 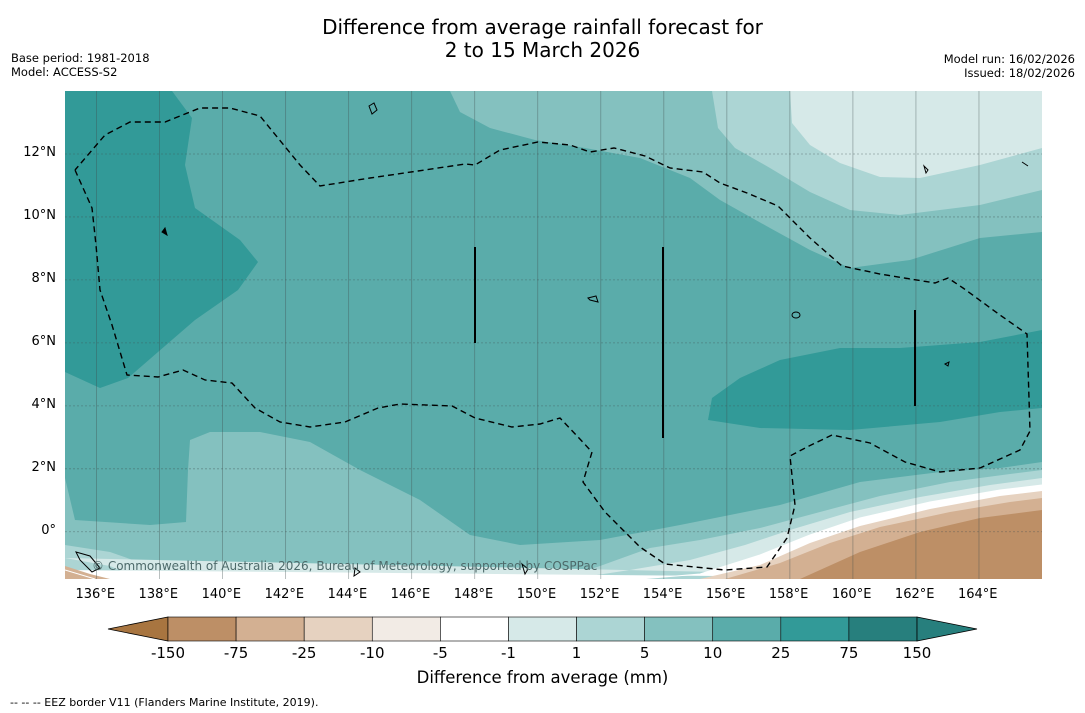 I want to click on longitude-label: 148°E, so click(x=473, y=594).